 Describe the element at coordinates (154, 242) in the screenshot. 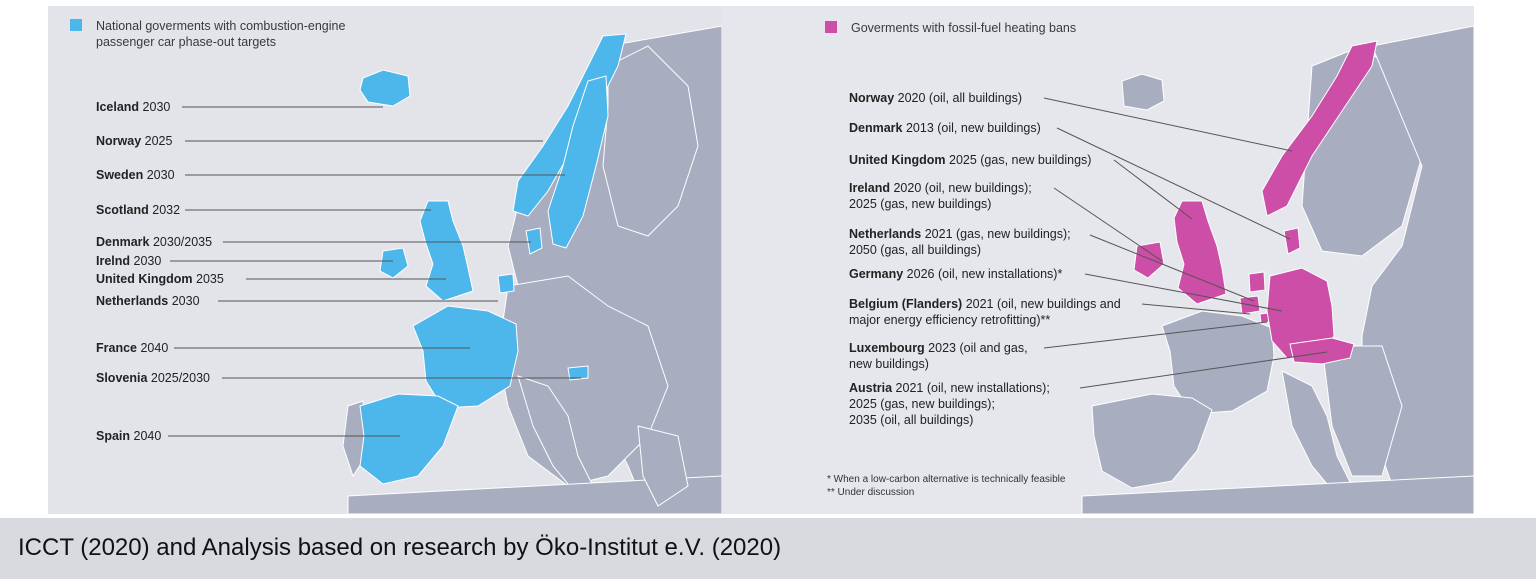

I see `left-label-denmark: Denmark 2030/2035` at that location.